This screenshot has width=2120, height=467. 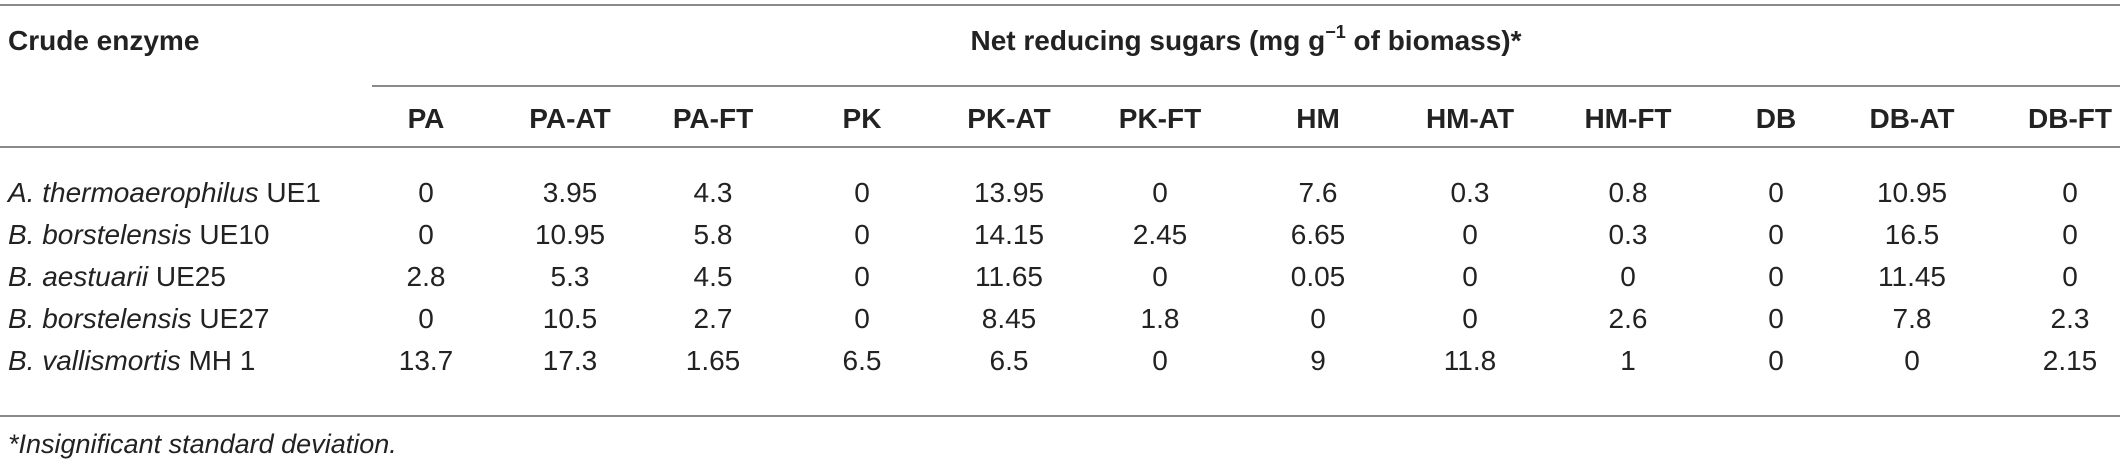 I want to click on column-header: PK-FT, so click(x=1160, y=118).